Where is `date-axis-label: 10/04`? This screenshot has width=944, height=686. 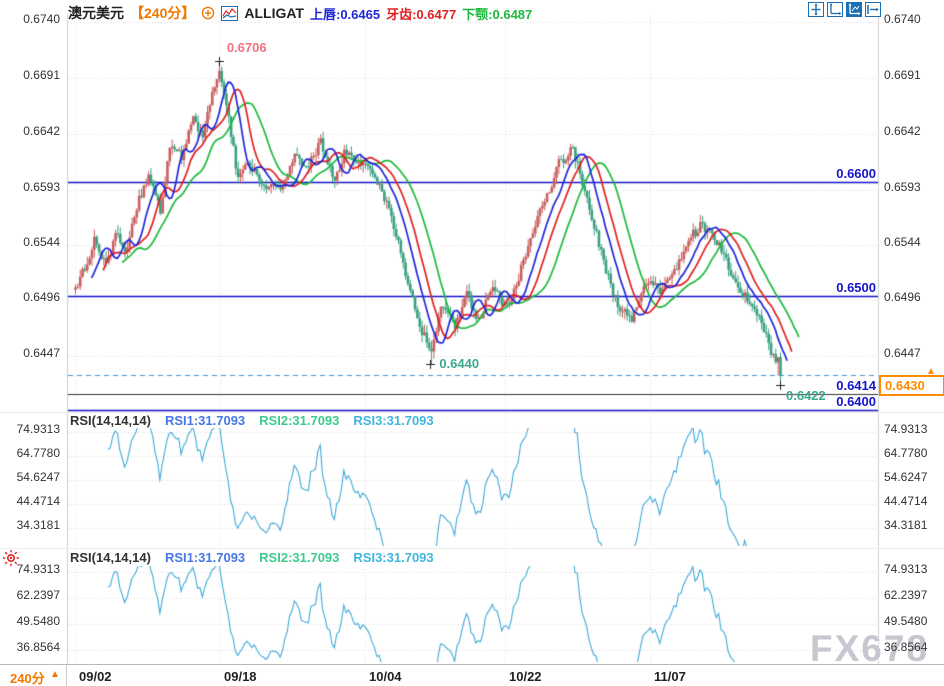 date-axis-label: 10/04 is located at coordinates (385, 676).